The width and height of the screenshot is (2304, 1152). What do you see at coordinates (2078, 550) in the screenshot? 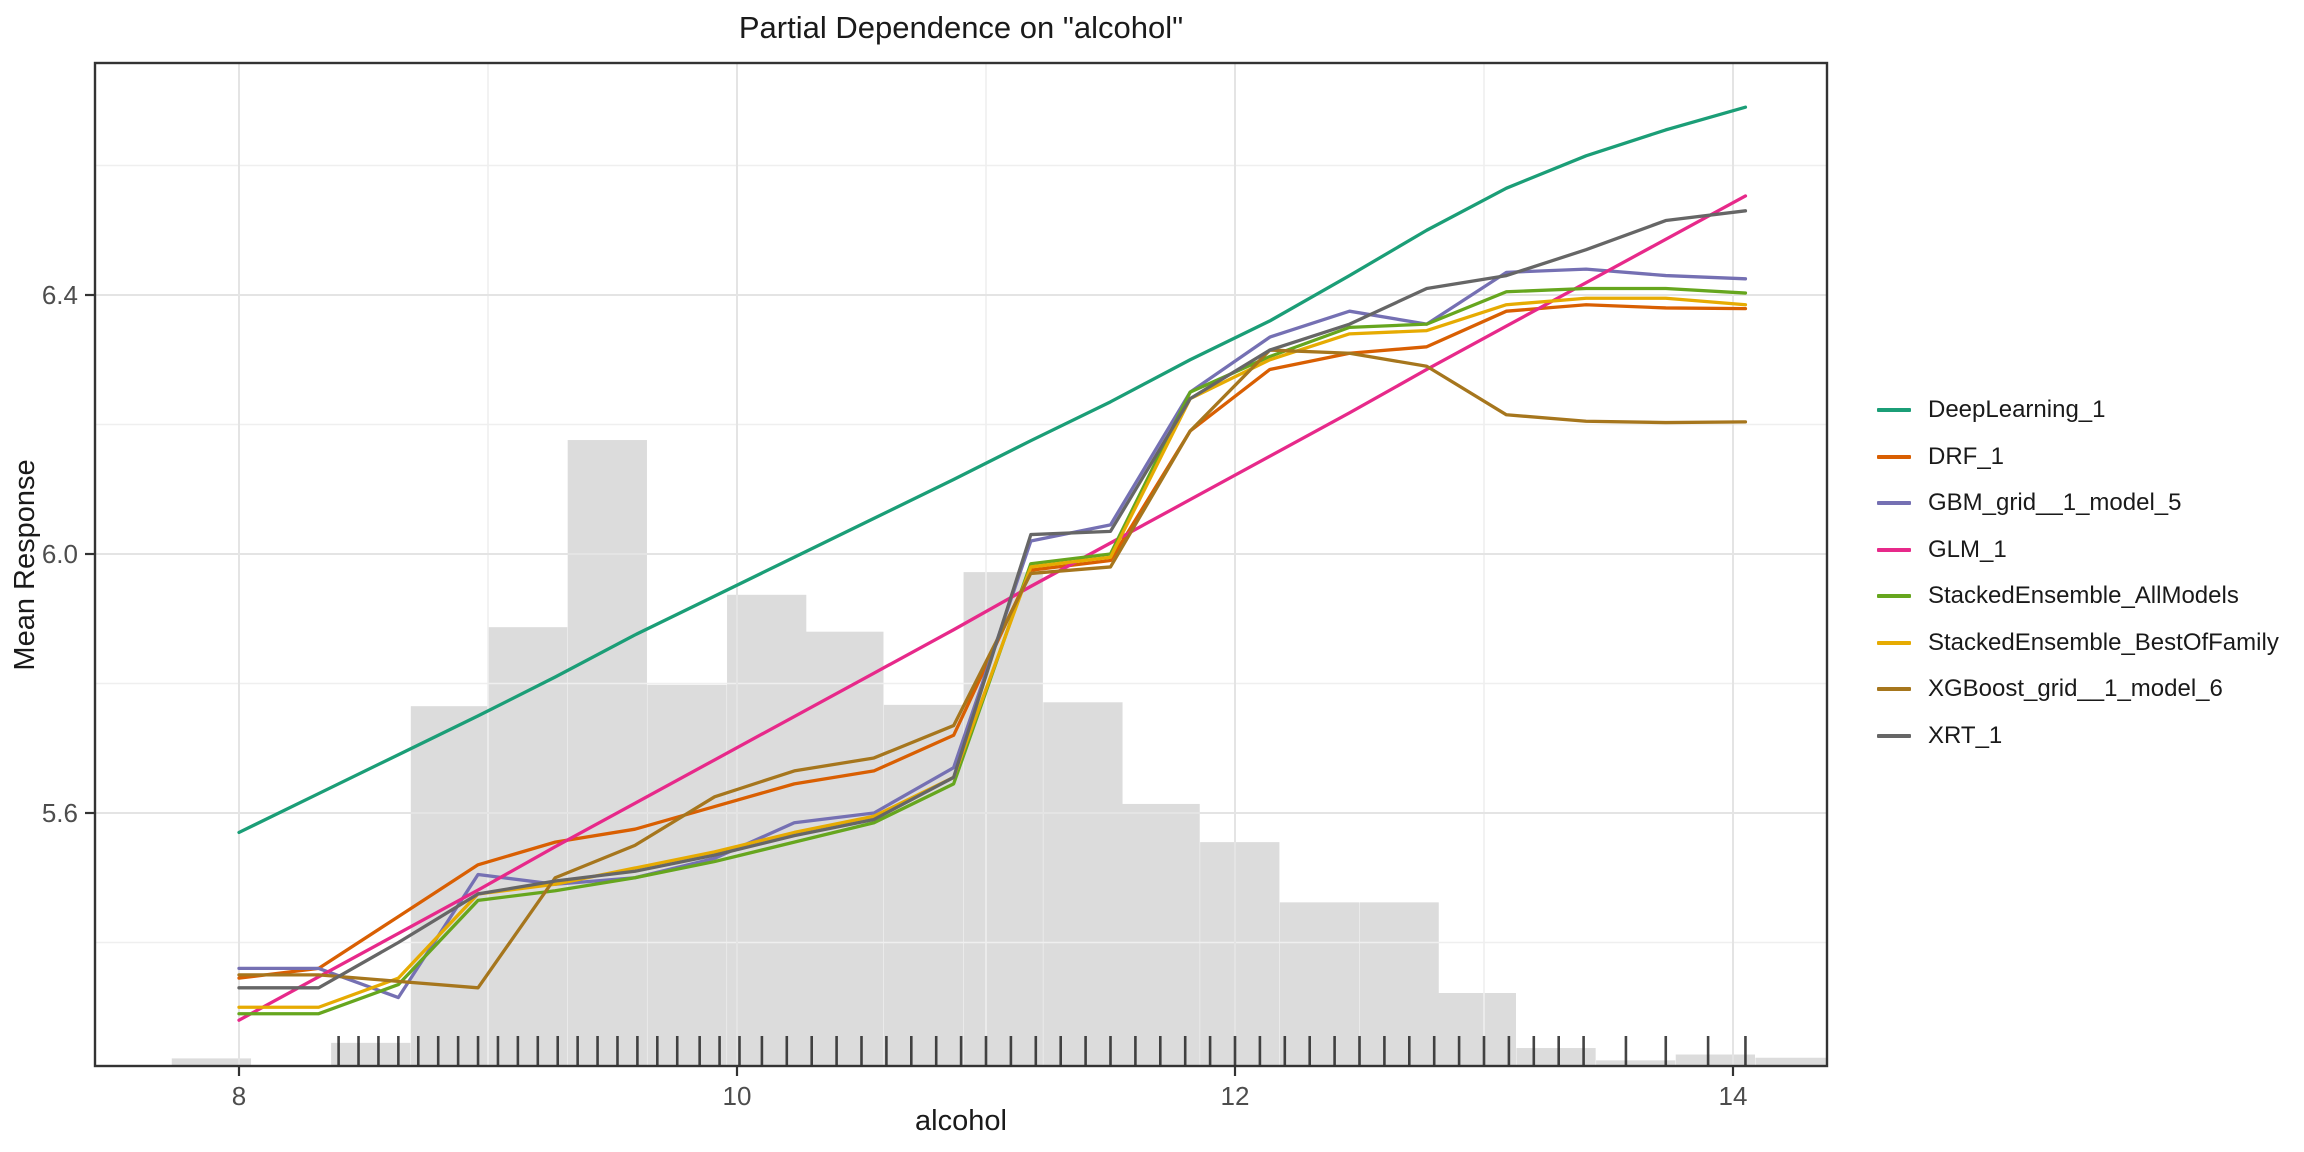
I see `legend-item-GLM_1: GLM_1` at bounding box center [2078, 550].